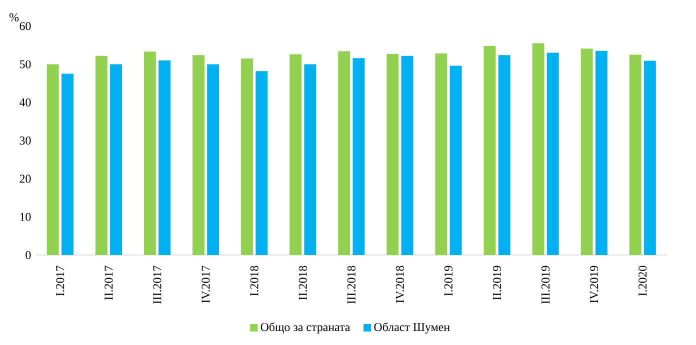  What do you see at coordinates (14, 17) in the screenshot?
I see `y-axis-title: %` at bounding box center [14, 17].